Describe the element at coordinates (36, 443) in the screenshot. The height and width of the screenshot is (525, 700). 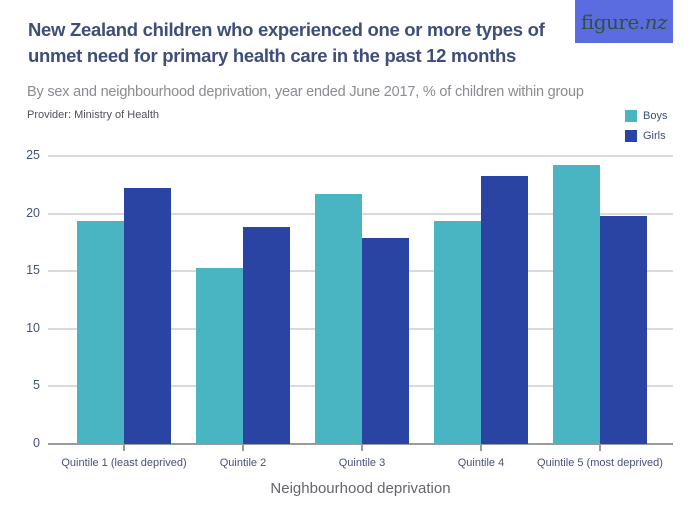
I see `y-axis-tick-label-0: 0` at that location.